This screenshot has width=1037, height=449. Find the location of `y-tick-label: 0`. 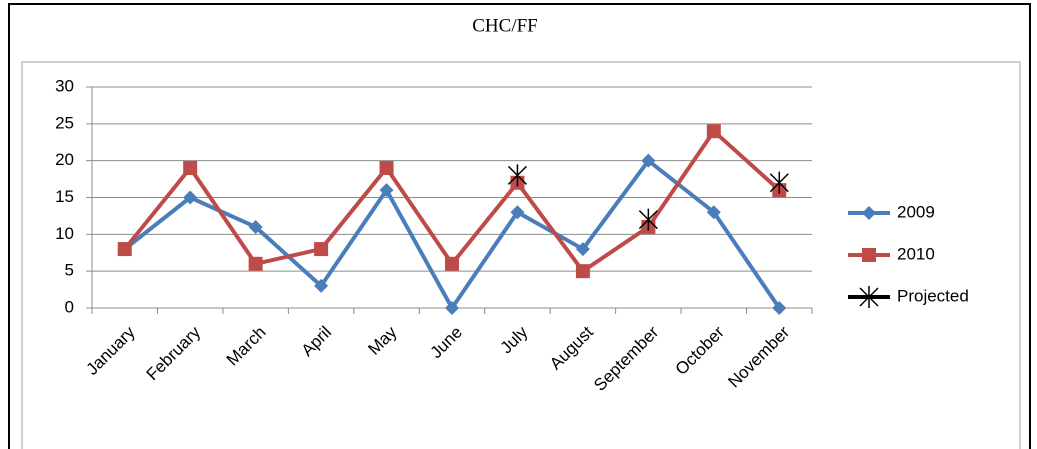

y-tick-label: 0 is located at coordinates (69, 306).